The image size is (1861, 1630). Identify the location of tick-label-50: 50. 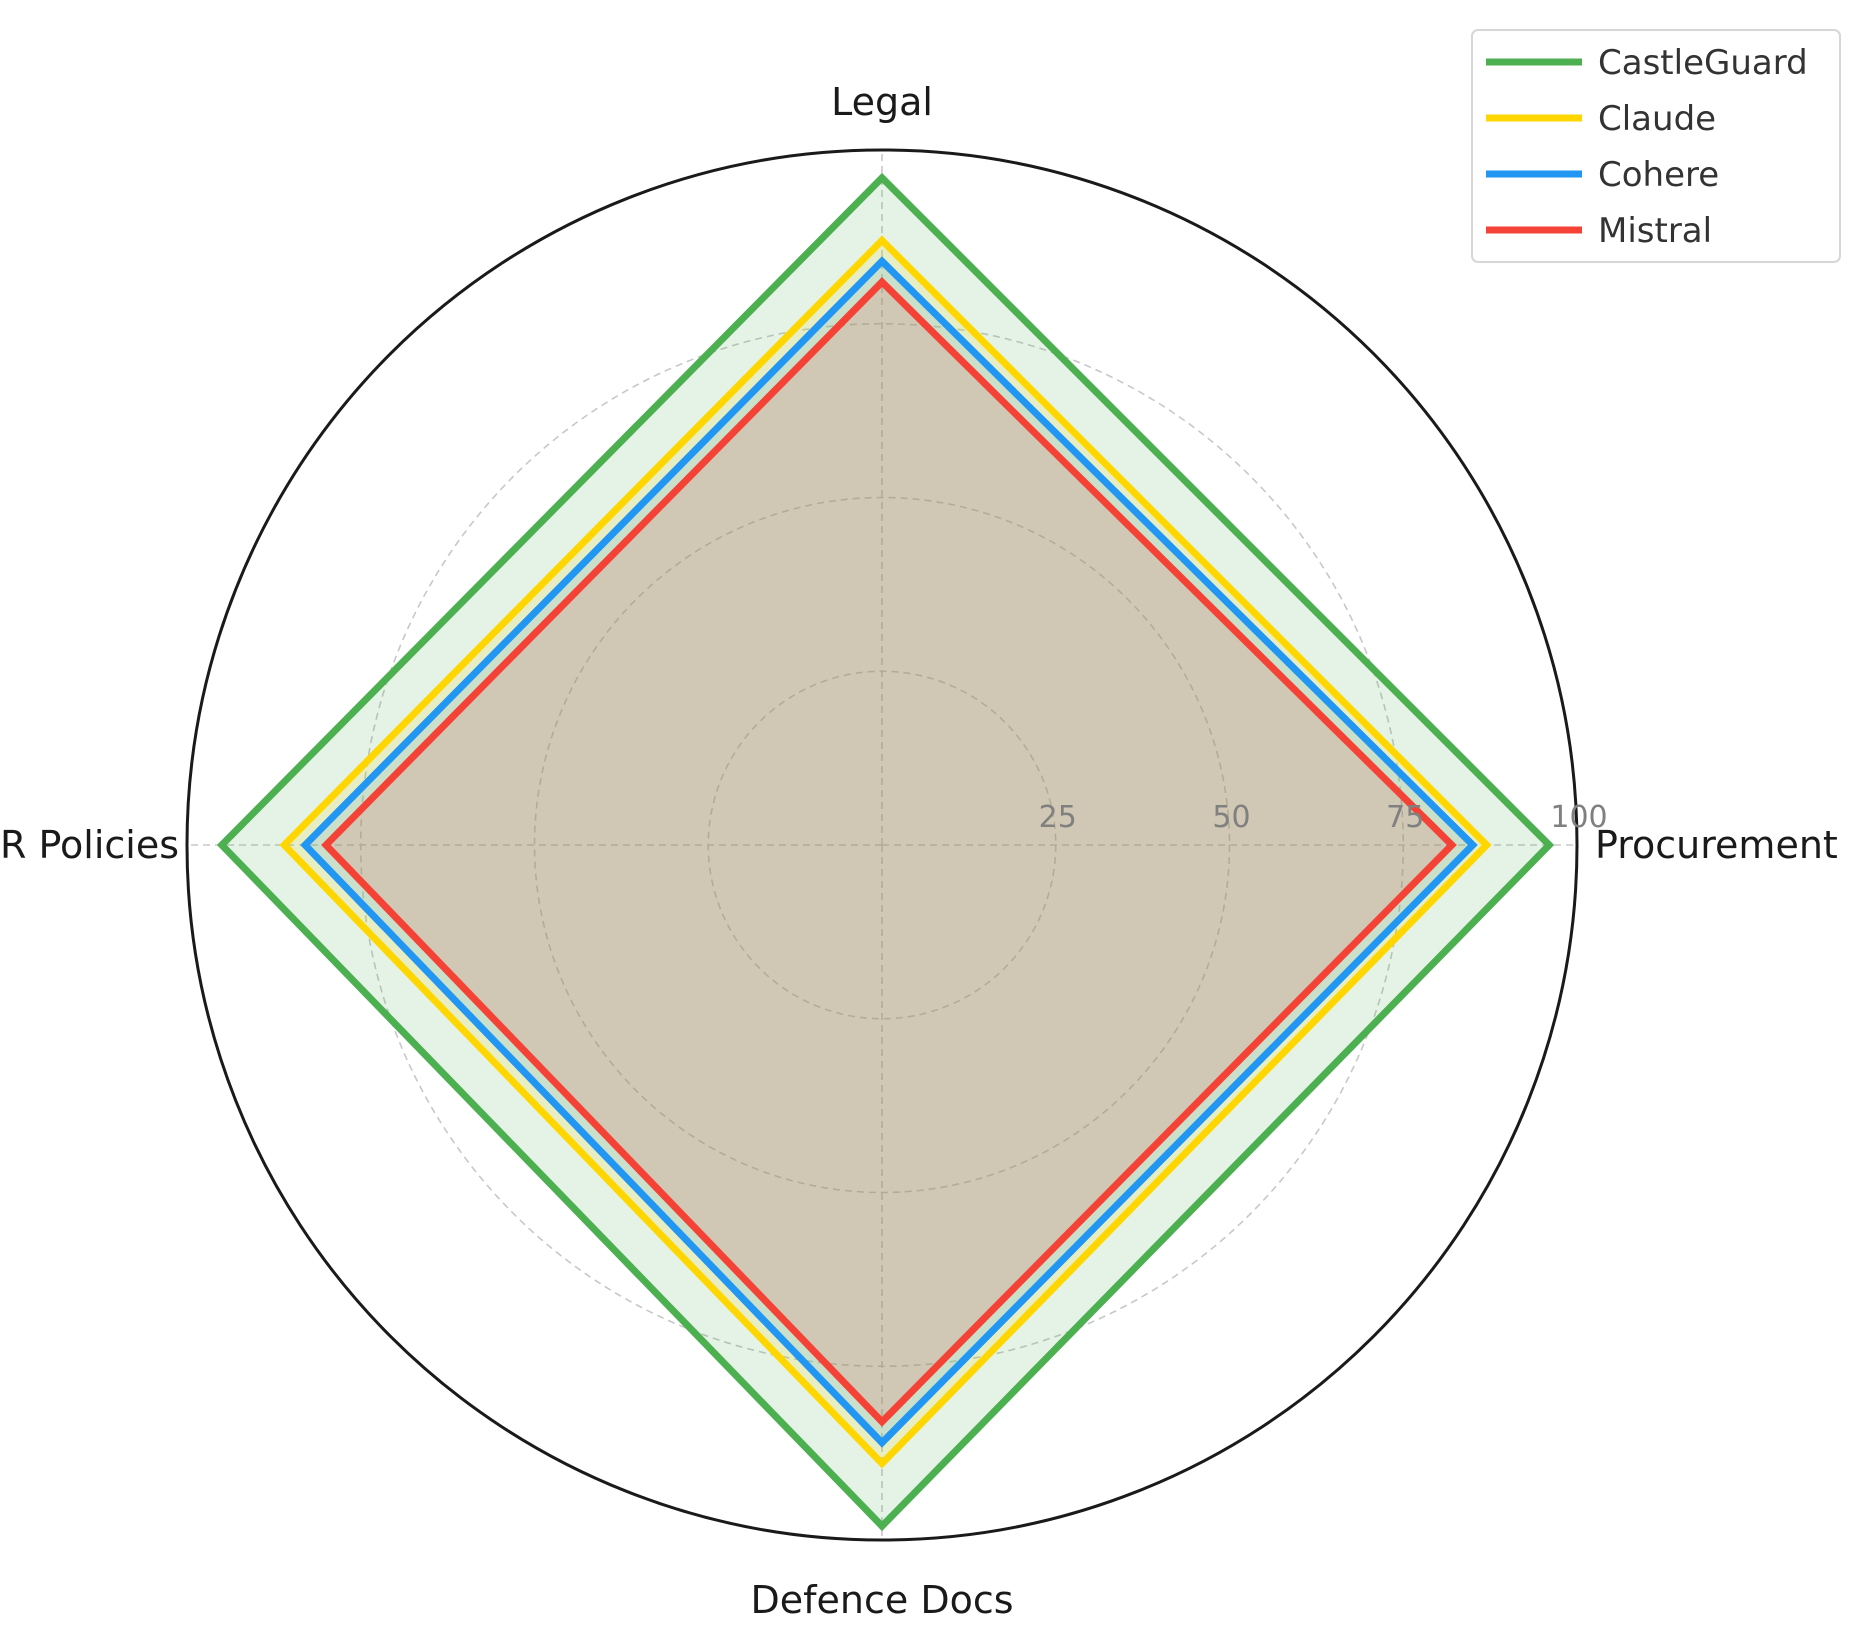
(1231, 817).